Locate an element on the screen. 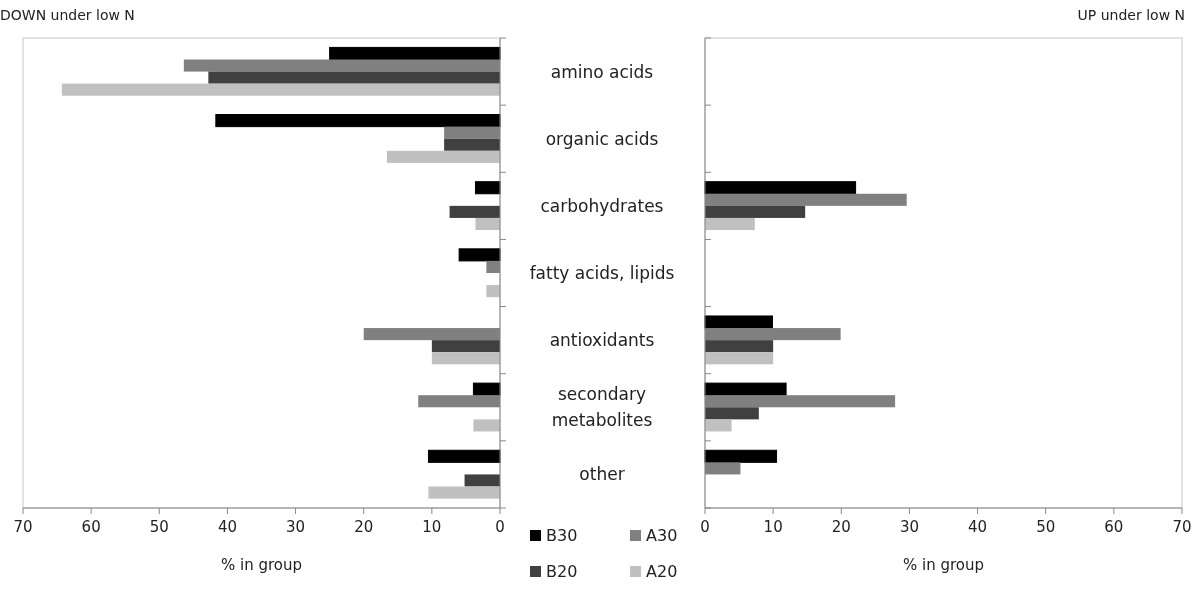  y-tick-label: antioxidants is located at coordinates (602, 340).